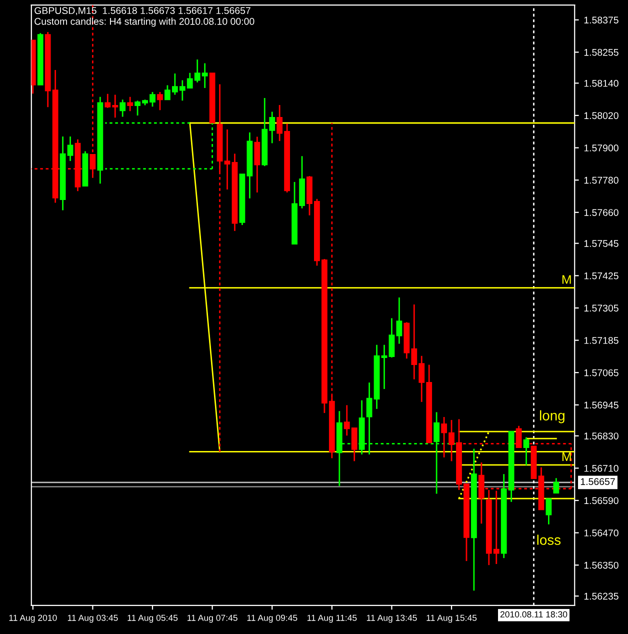 Image resolution: width=628 pixels, height=634 pixels. I want to click on y-tick-label: 1.56235, so click(601, 596).